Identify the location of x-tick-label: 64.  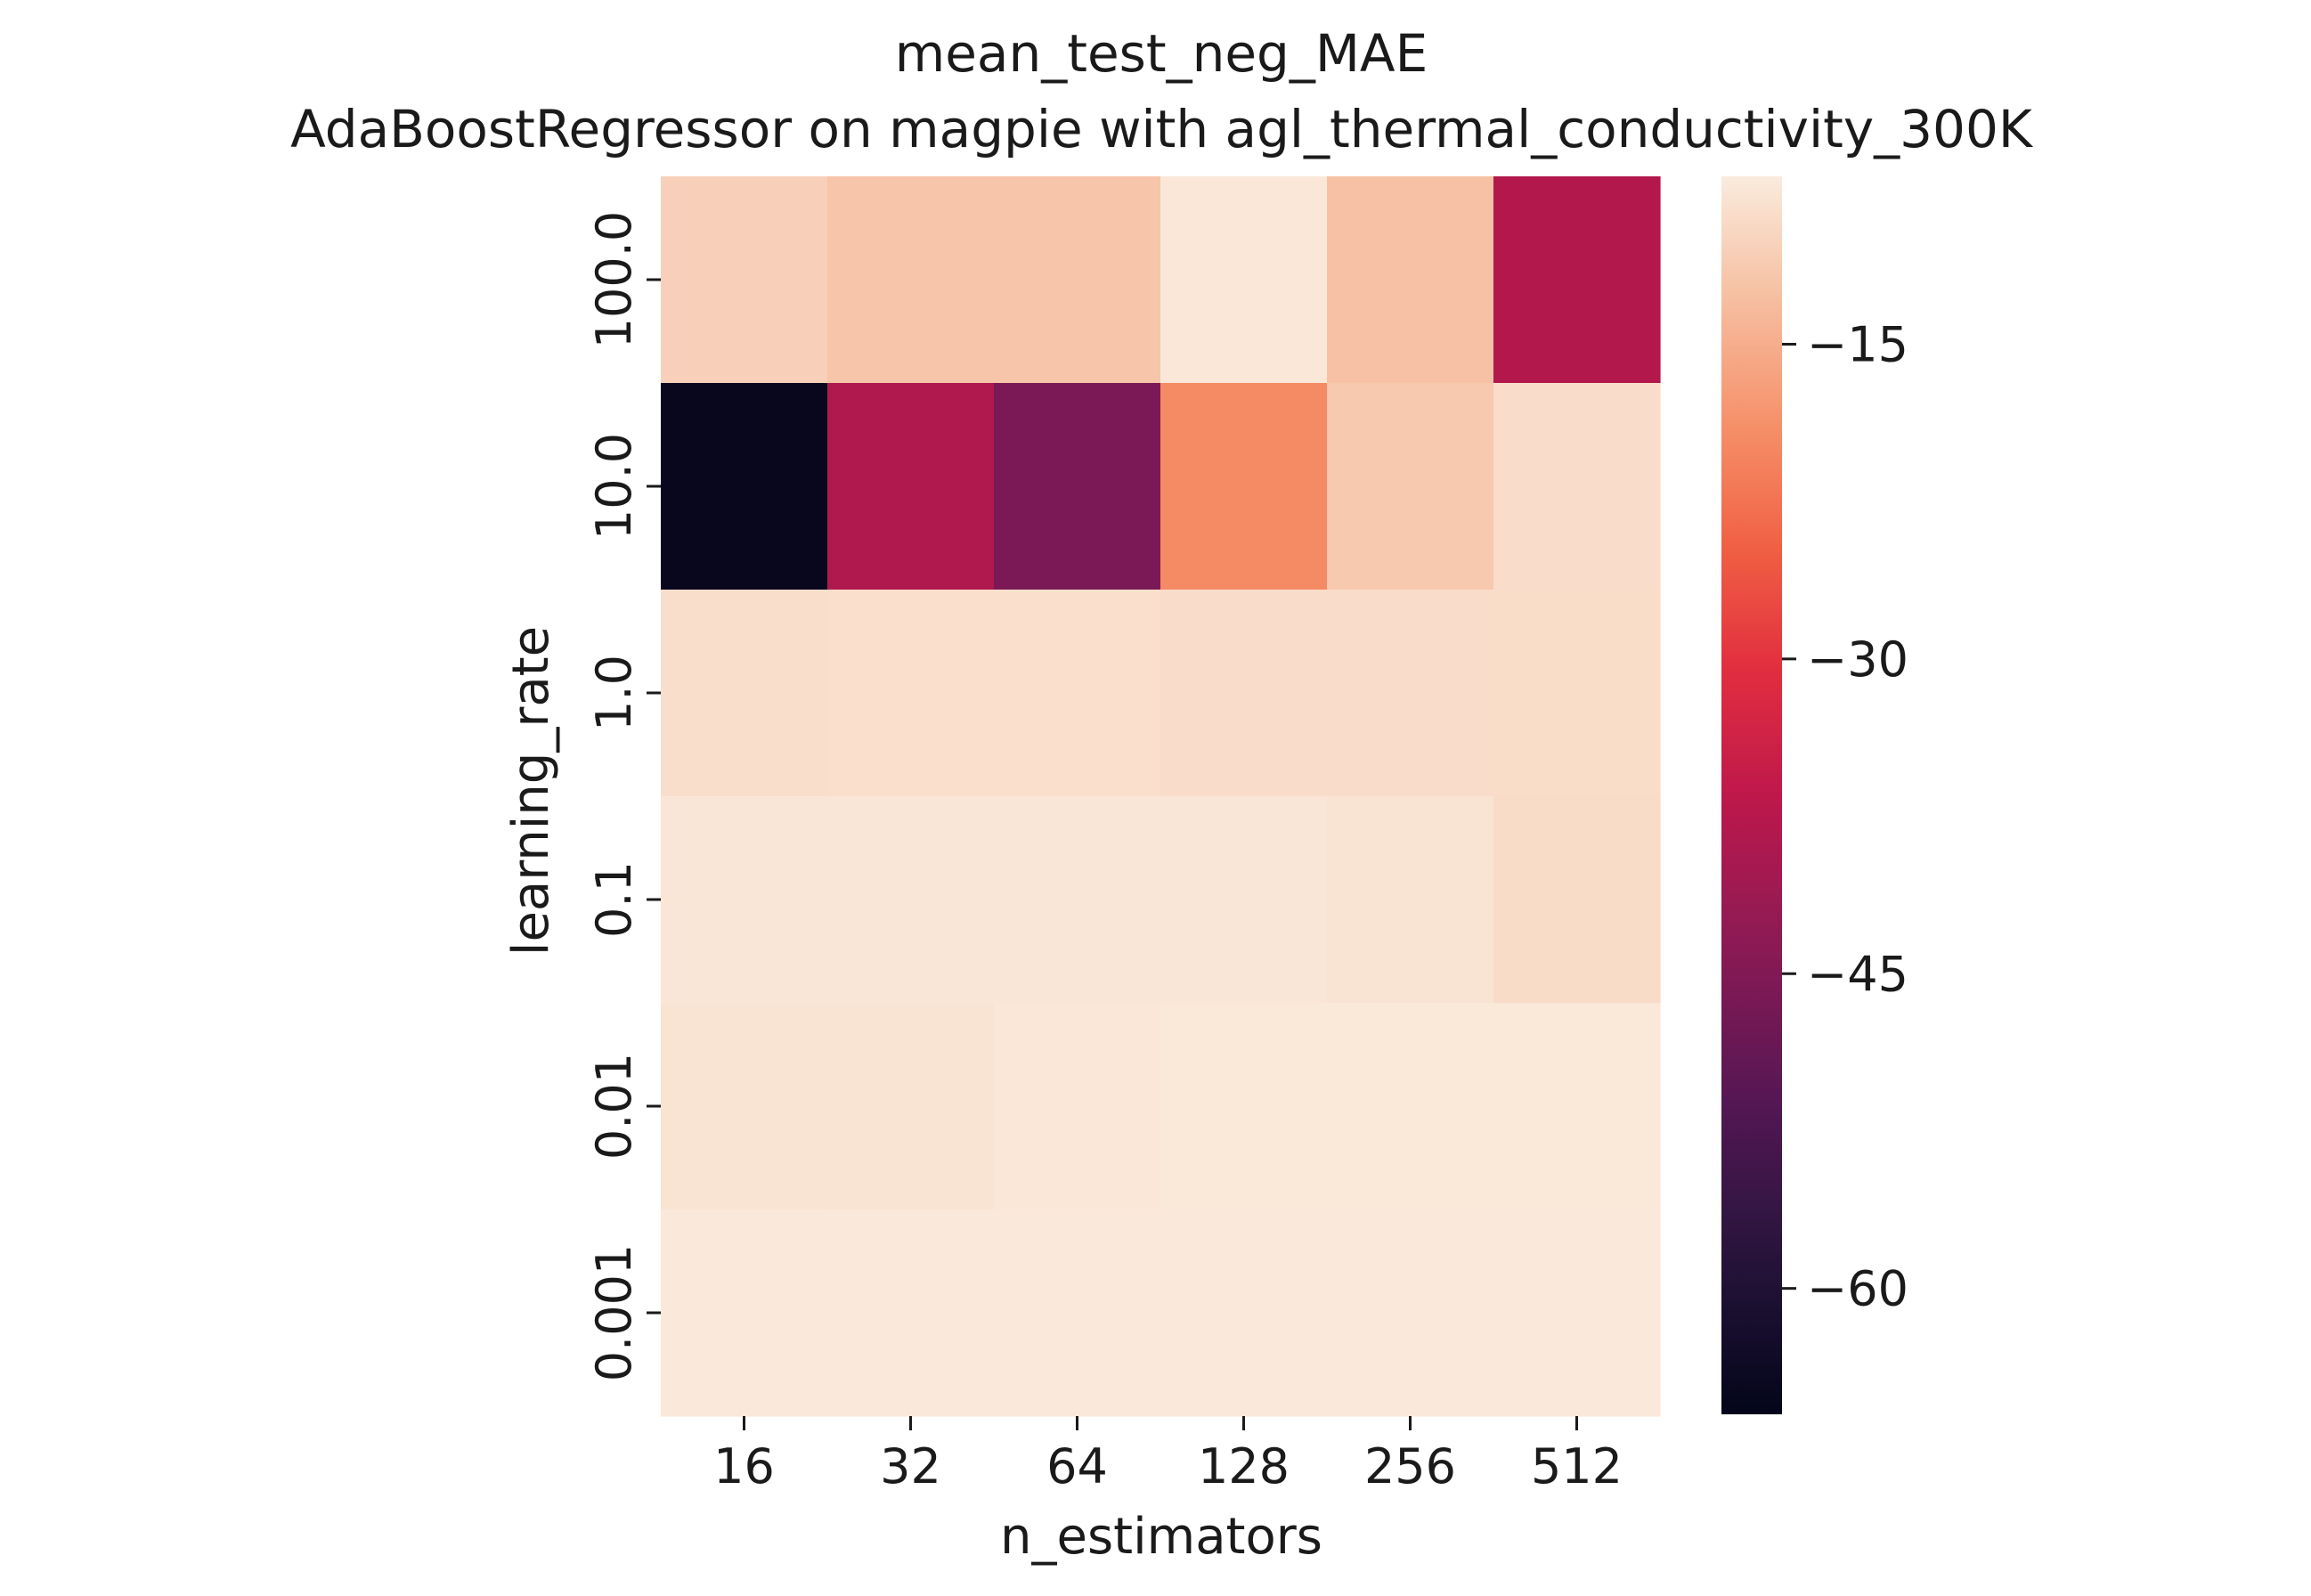
(1077, 1466).